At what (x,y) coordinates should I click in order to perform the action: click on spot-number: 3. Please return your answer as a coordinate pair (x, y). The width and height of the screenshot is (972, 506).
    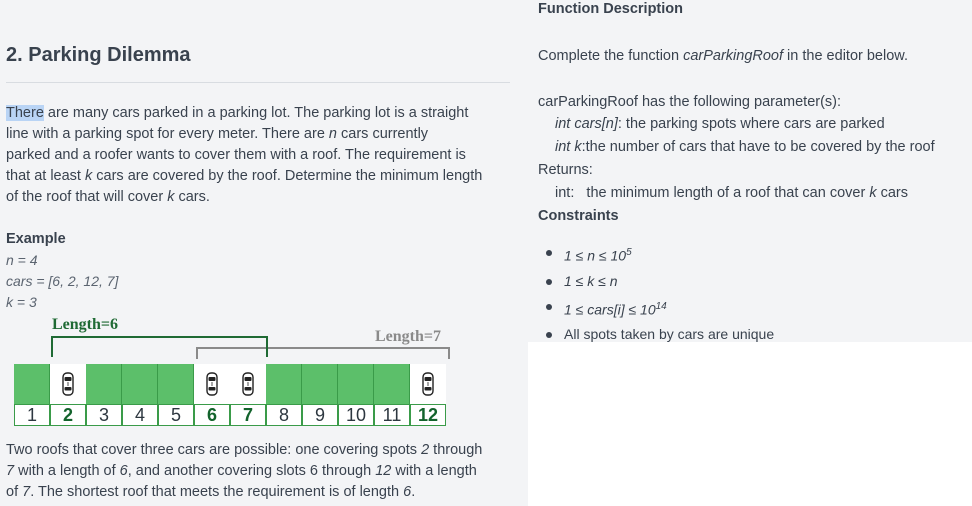
    Looking at the image, I should click on (104, 415).